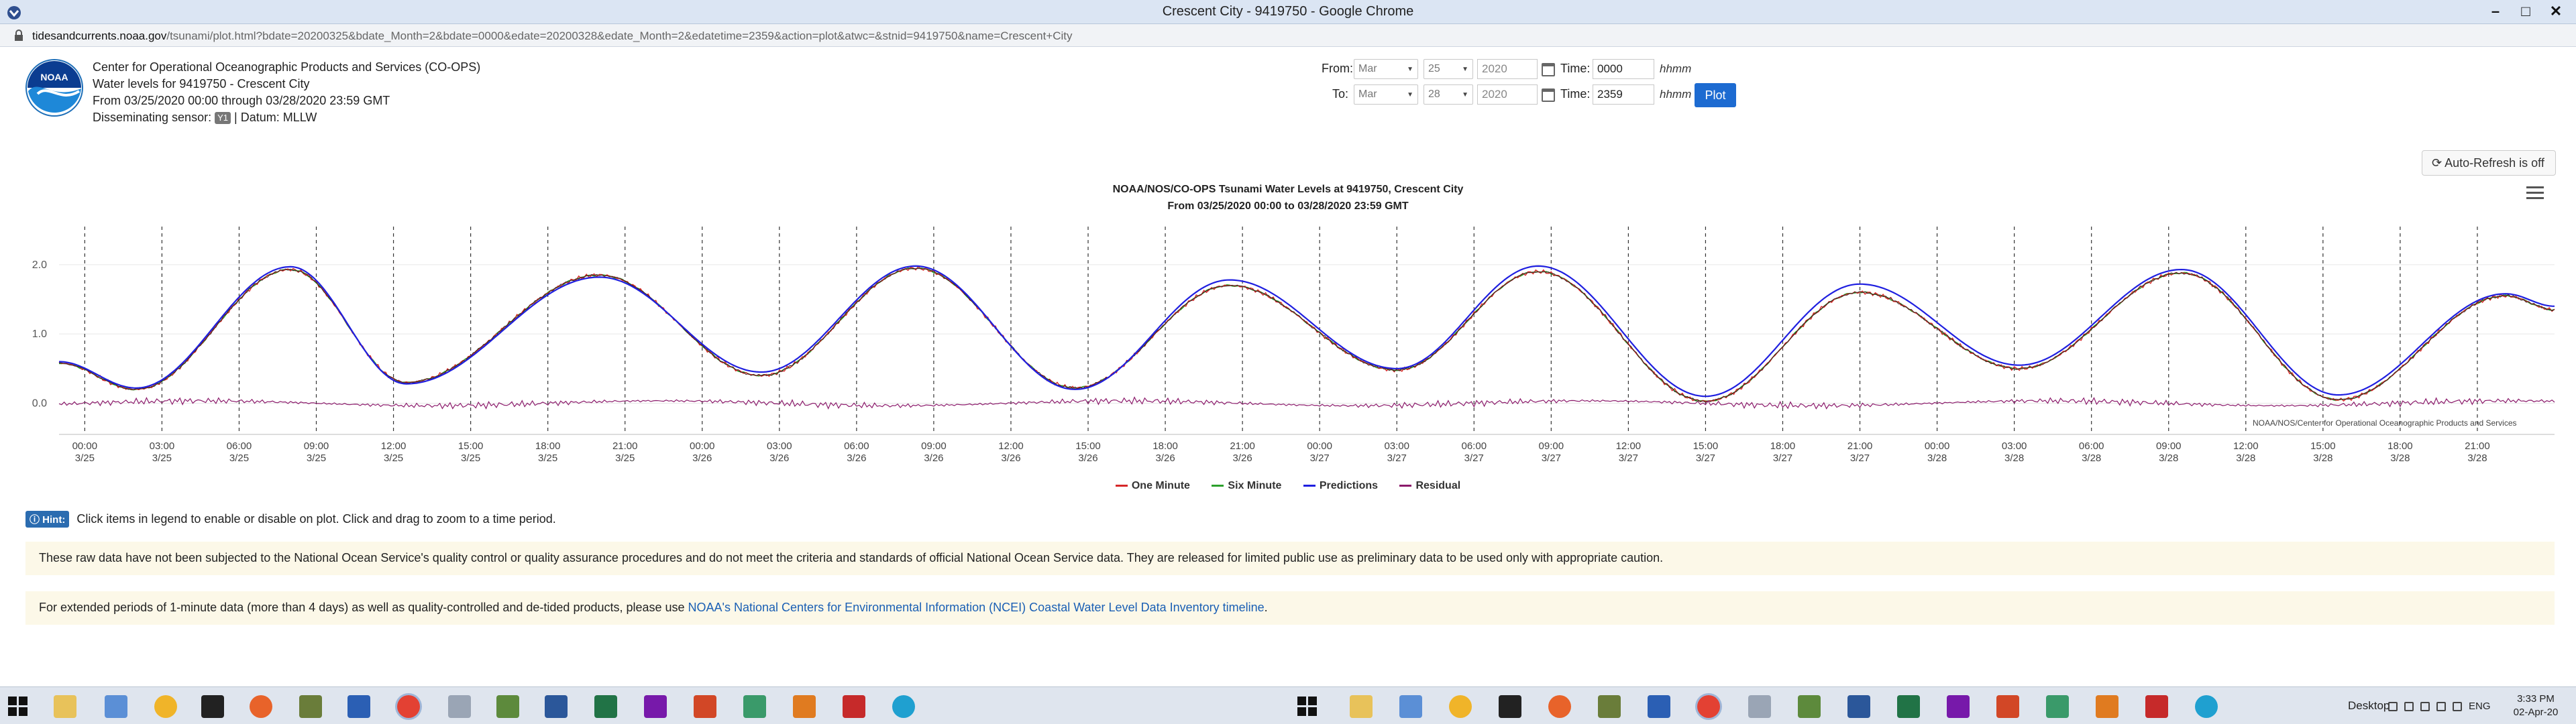  Describe the element at coordinates (2437, 163) in the screenshot. I see `refresh-icon: ⟳` at that location.